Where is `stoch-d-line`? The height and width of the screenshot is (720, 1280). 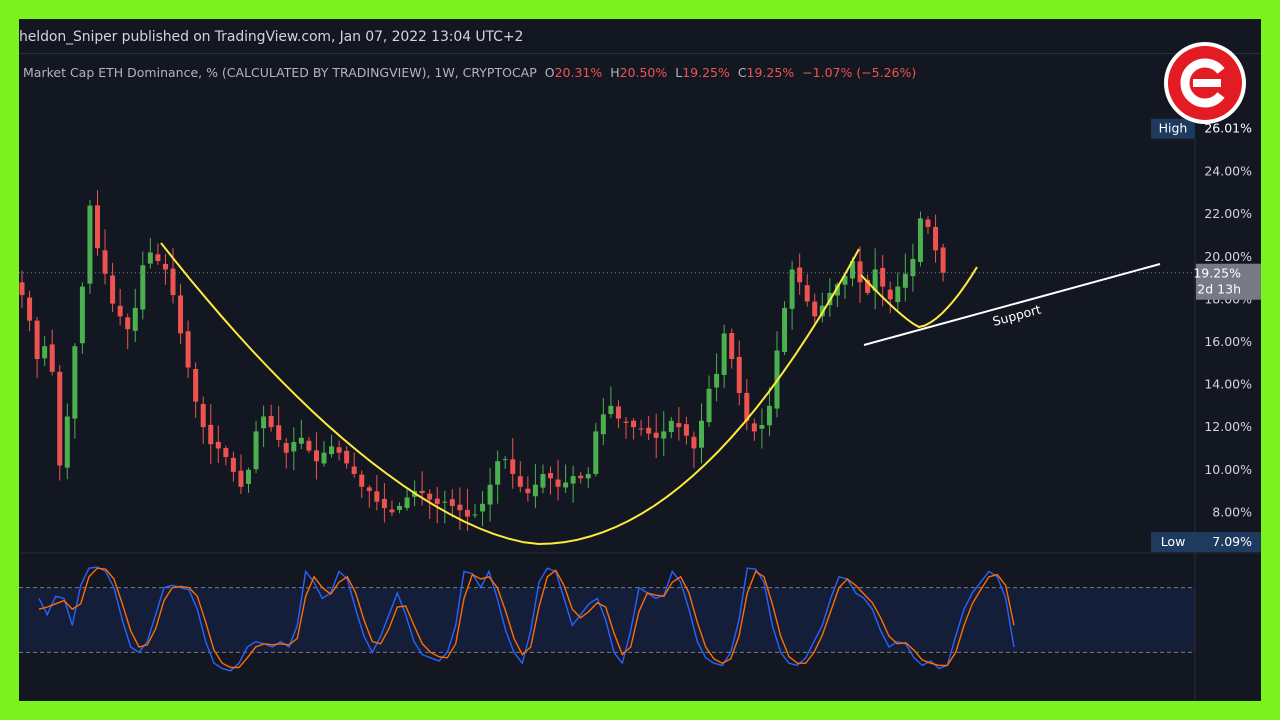 stoch-d-line is located at coordinates (526, 618).